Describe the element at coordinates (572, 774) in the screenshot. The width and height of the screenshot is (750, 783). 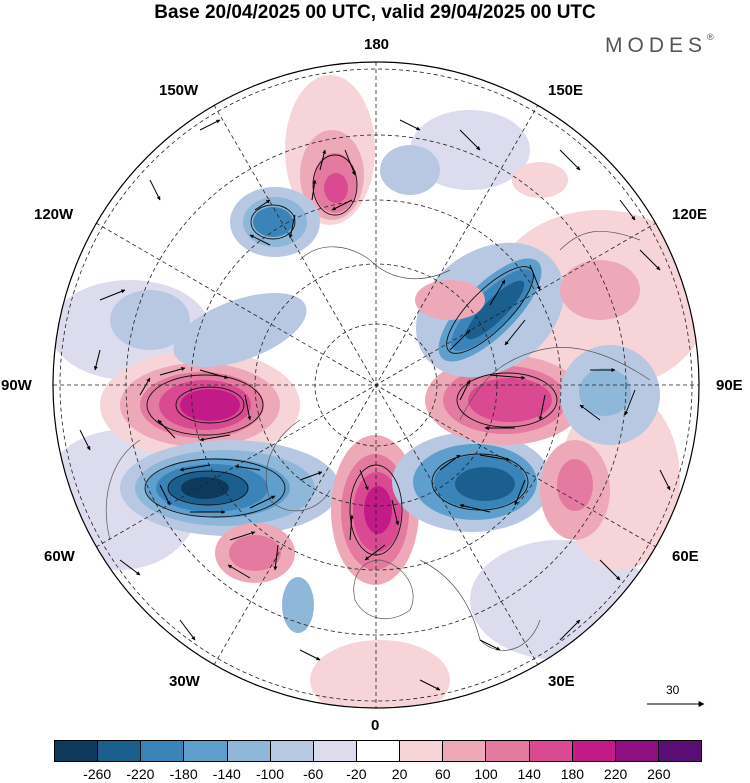
I see `colorbar-tick-label: 180` at that location.